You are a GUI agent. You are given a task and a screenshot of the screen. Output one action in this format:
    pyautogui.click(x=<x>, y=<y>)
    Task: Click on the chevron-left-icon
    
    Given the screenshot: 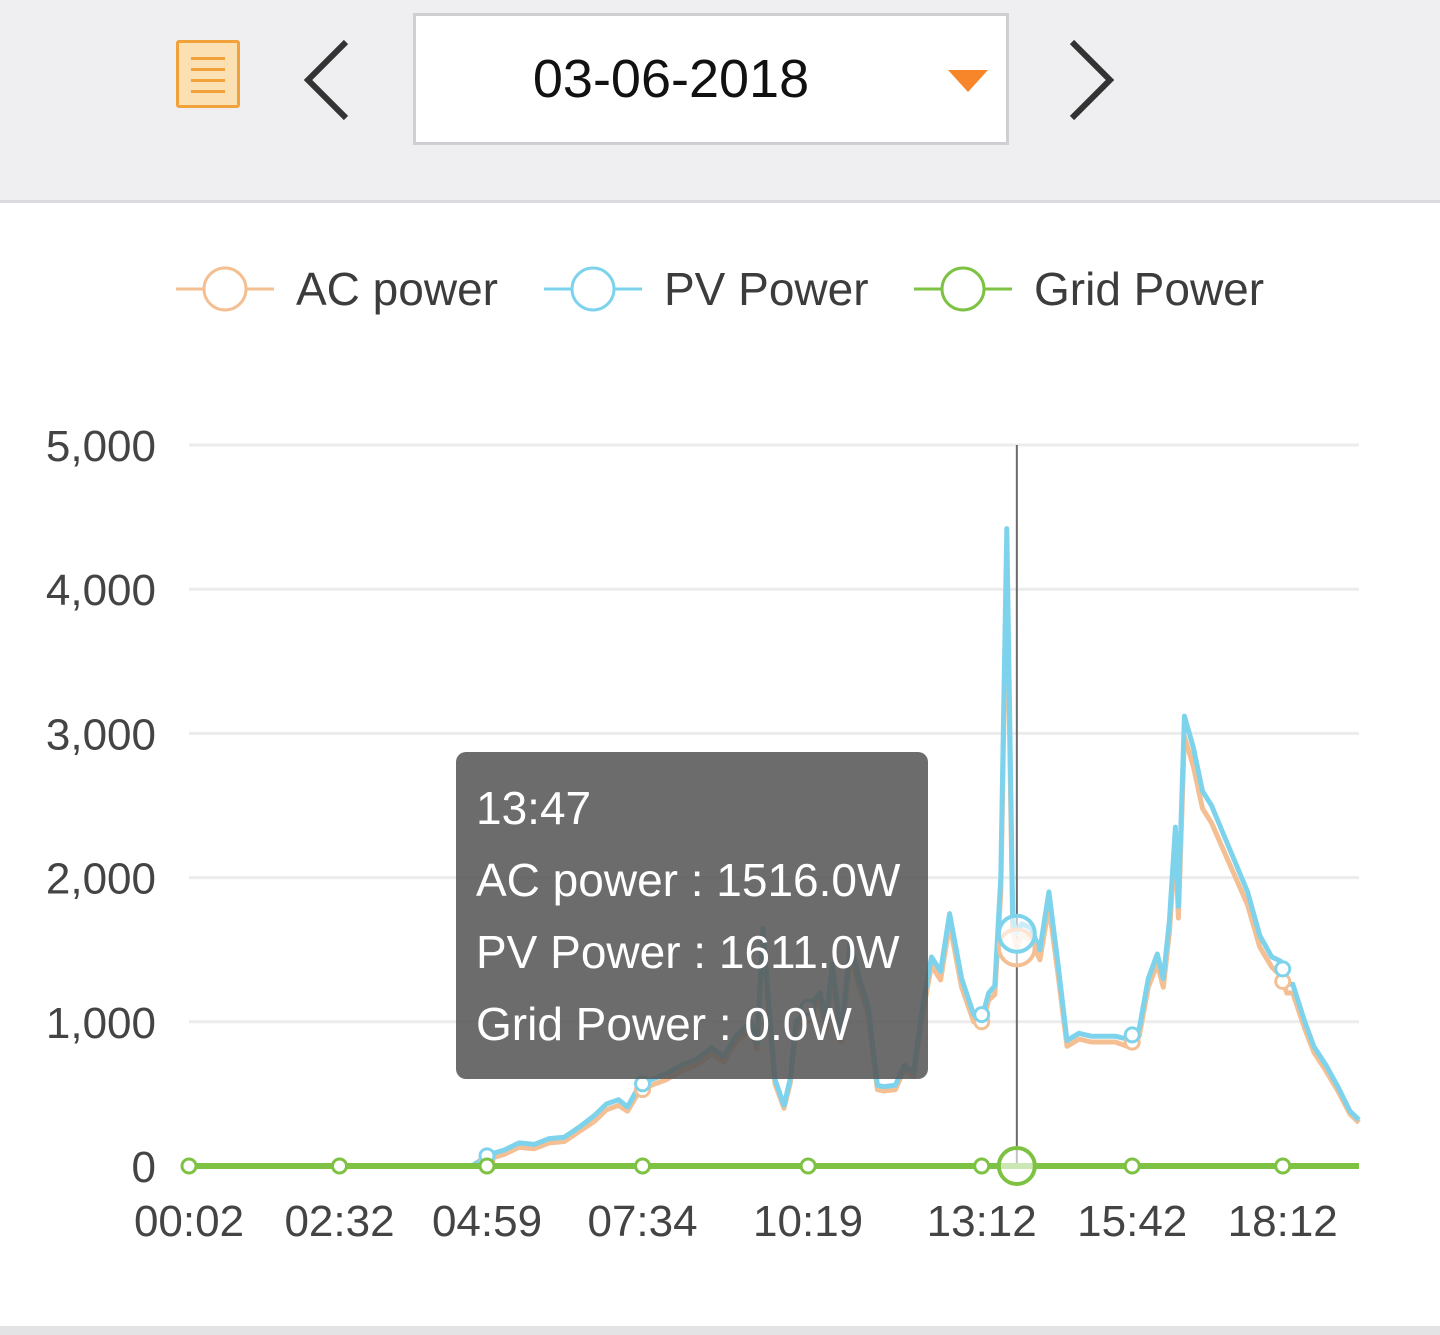 What is the action you would take?
    pyautogui.click(x=326, y=80)
    